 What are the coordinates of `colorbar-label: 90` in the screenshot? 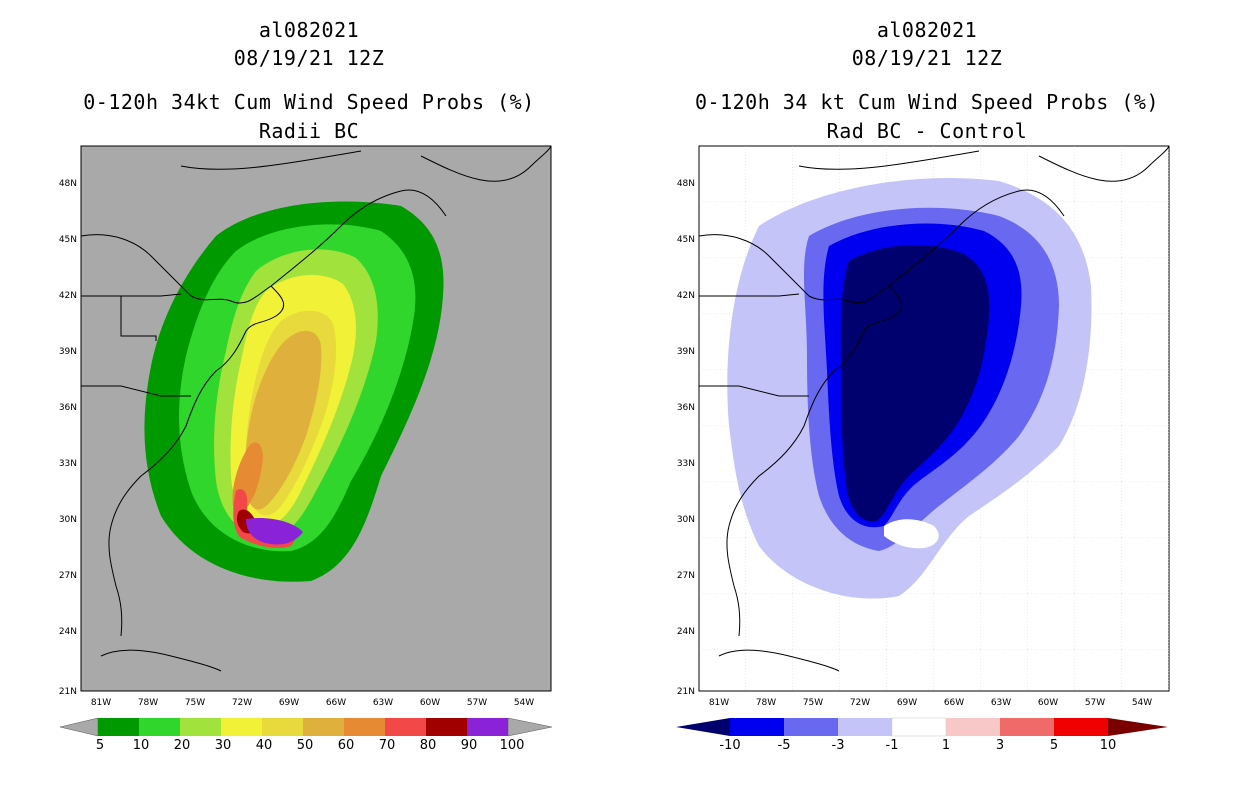 It's located at (469, 745).